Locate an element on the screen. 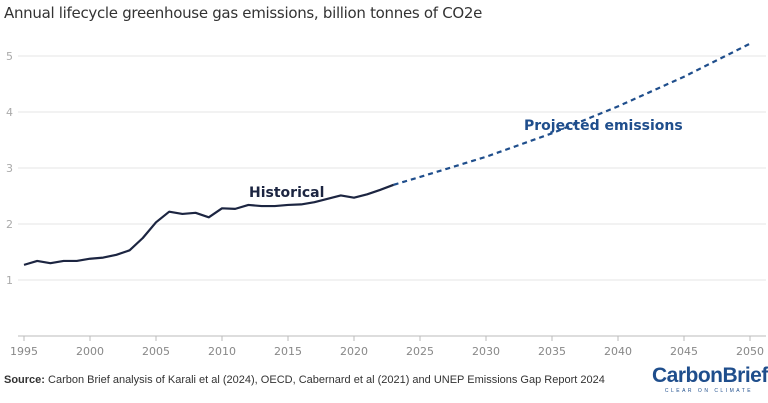  series-line-historical is located at coordinates (208, 224).